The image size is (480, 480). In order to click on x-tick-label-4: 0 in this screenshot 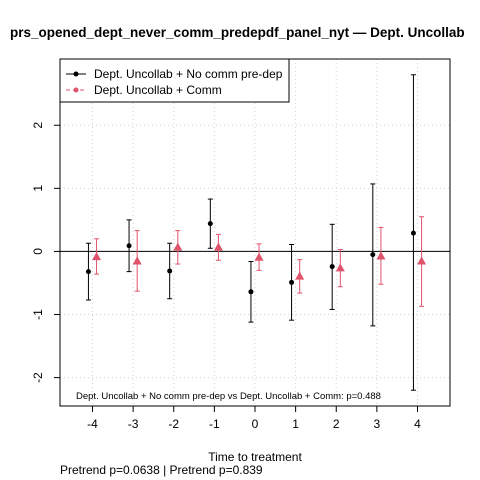, I will do `click(255, 424)`.